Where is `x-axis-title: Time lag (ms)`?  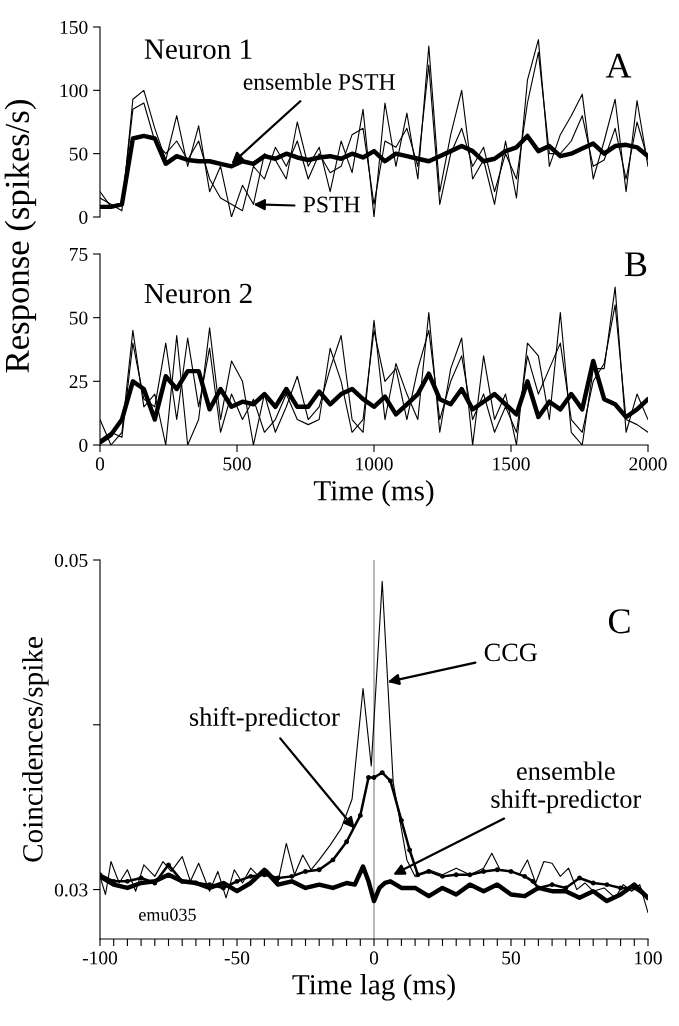
x-axis-title: Time lag (ms) is located at coordinates (373, 987).